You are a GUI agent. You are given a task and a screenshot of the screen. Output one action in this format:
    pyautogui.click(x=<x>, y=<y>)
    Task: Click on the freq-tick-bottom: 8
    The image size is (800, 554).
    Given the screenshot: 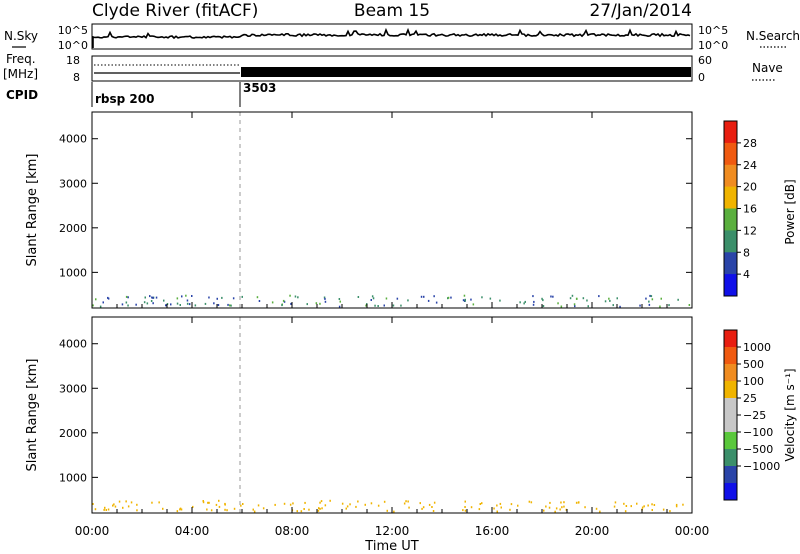 What is the action you would take?
    pyautogui.click(x=76, y=77)
    